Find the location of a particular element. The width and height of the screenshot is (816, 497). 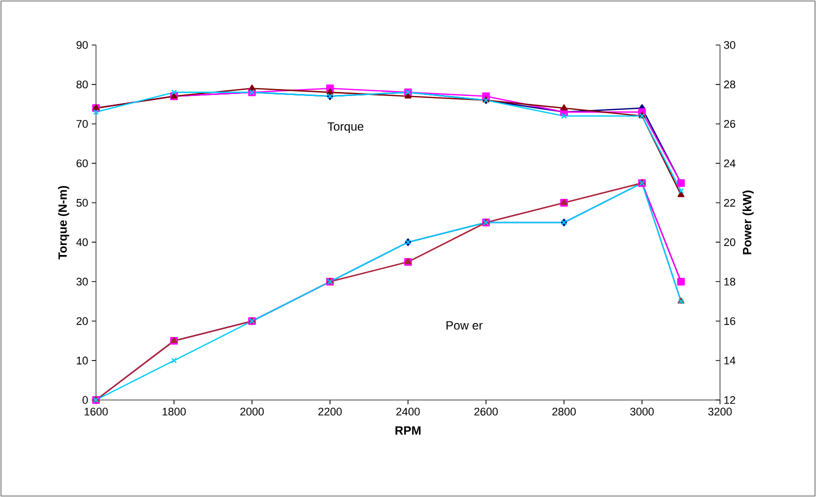

y2-tick-label: 24 is located at coordinates (730, 164).